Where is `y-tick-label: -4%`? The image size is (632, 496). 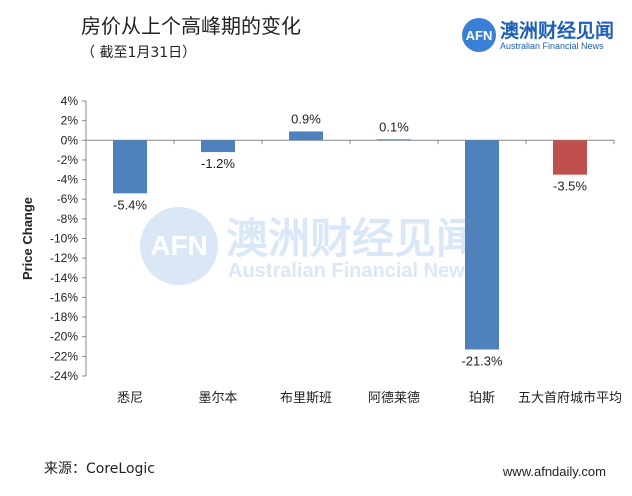 y-tick-label: -4% is located at coordinates (68, 180).